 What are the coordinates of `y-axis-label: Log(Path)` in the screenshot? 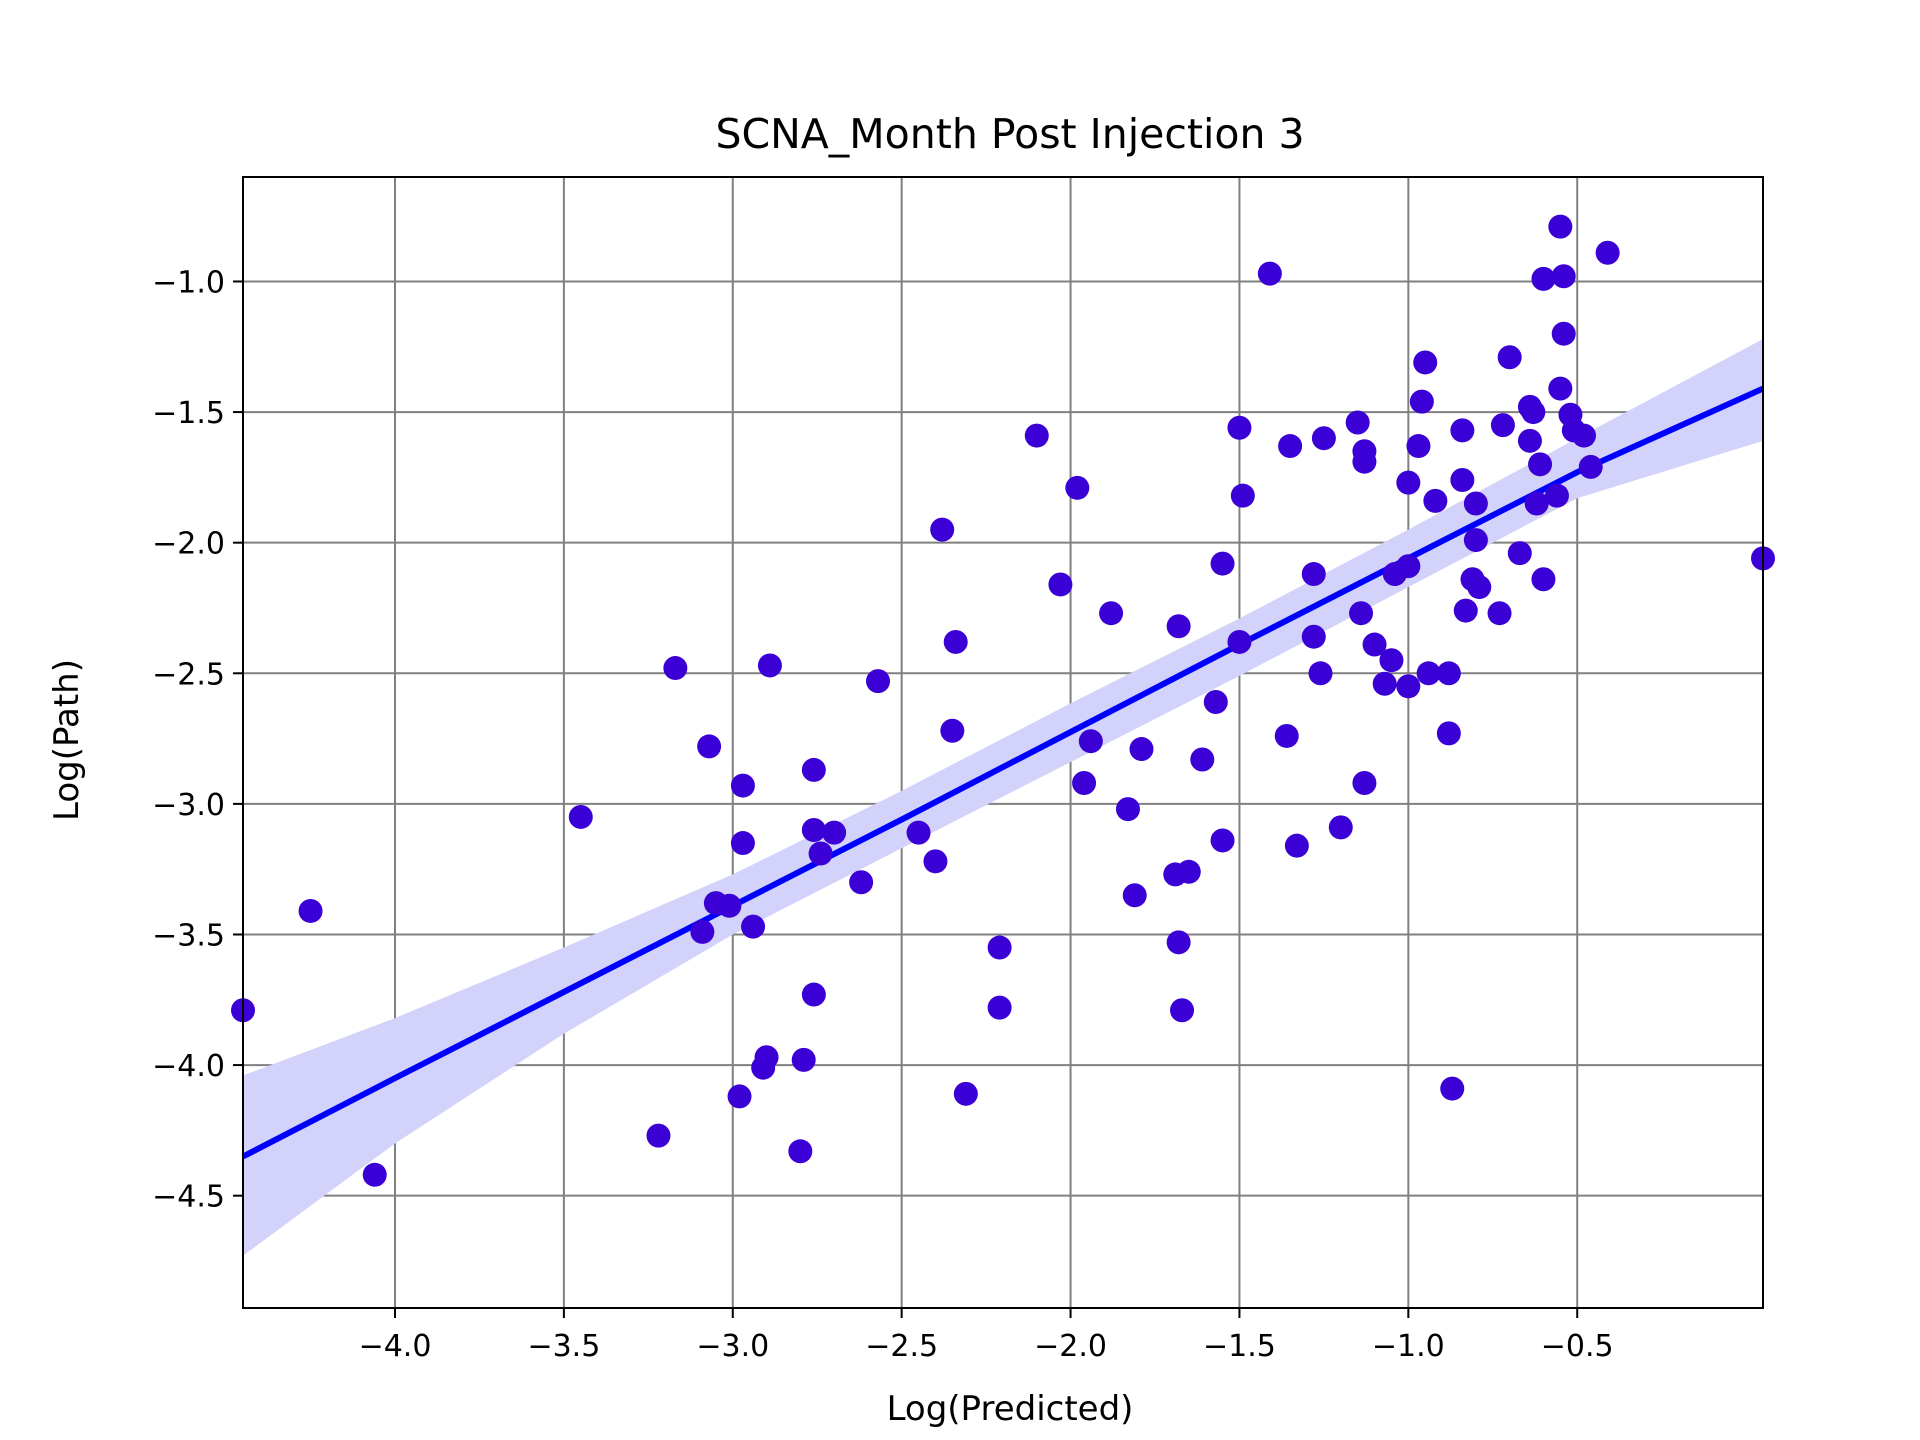 It's located at (67, 740).